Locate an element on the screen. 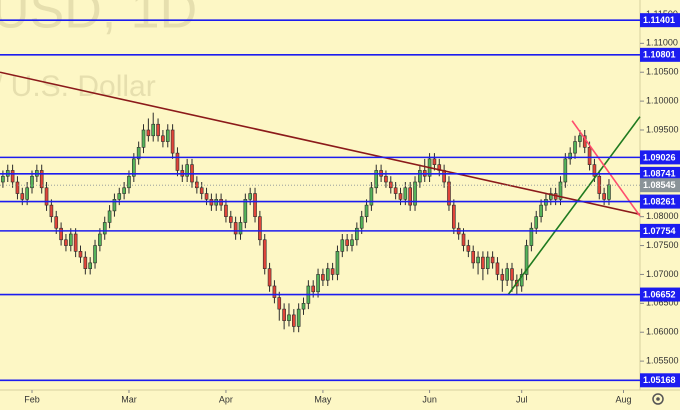 This screenshot has height=410, width=680. settings-icon is located at coordinates (658, 399).